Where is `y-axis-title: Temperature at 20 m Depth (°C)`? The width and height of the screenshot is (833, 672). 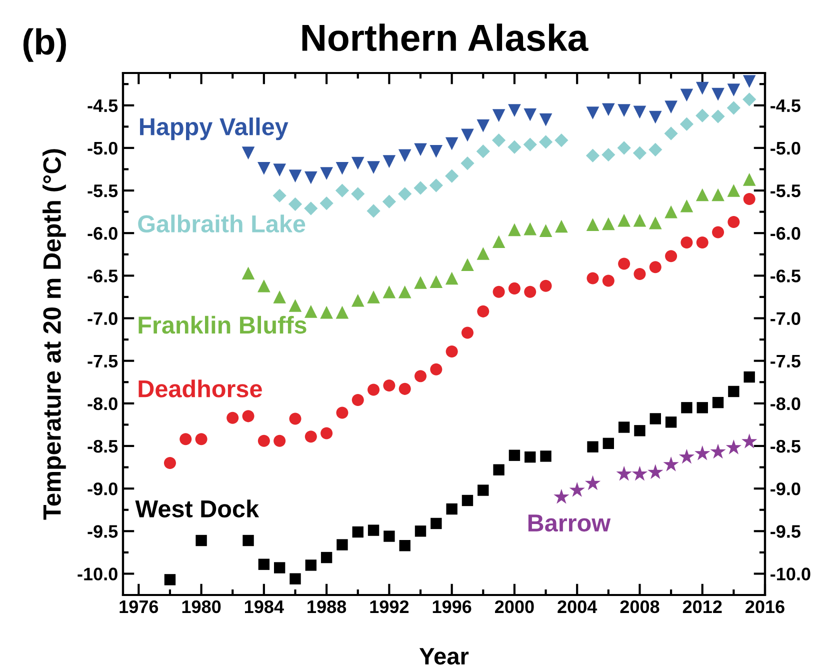
y-axis-title: Temperature at 20 m Depth (°C) is located at coordinates (54, 334).